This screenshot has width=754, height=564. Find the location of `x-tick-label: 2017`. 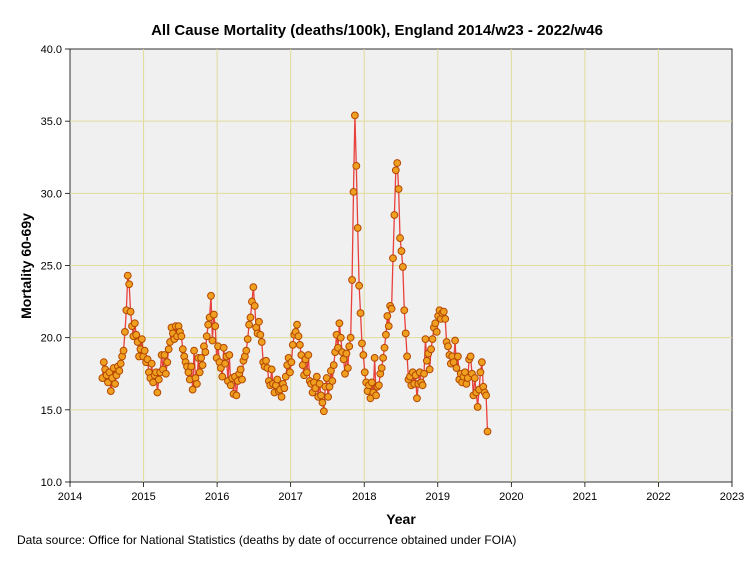

x-tick-label: 2017 is located at coordinates (290, 497).